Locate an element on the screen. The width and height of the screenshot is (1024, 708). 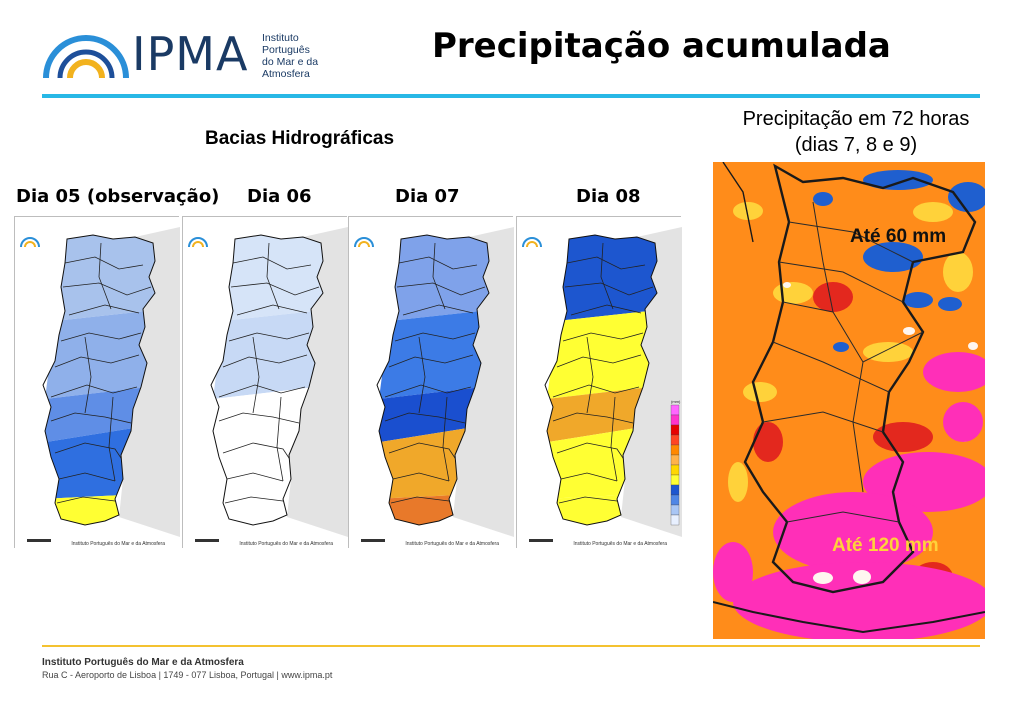
coastline is located at coordinates (849, 617).